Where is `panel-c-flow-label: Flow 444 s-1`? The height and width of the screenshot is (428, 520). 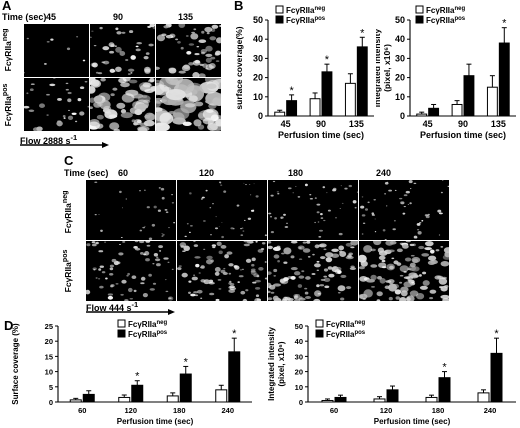 panel-c-flow-label: Flow 444 s-1 is located at coordinates (112, 306).